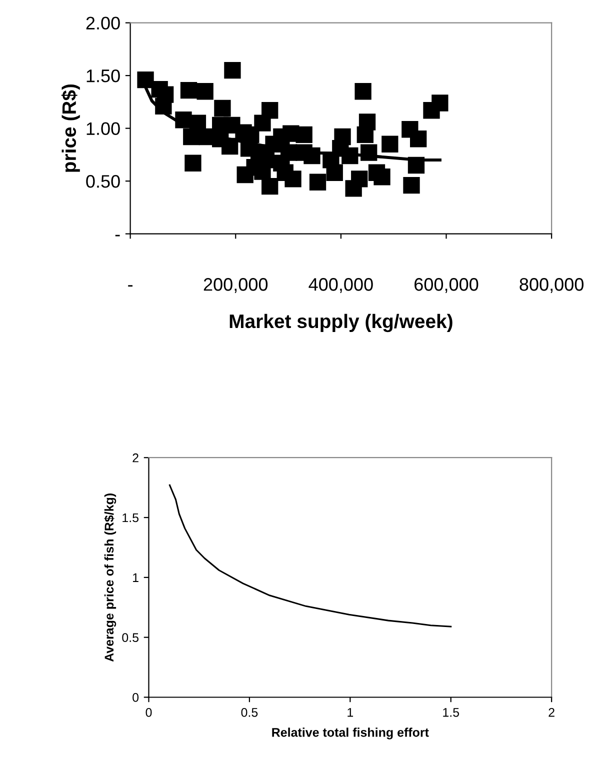 Image resolution: width=595 pixels, height=773 pixels. What do you see at coordinates (236, 285) in the screenshot?
I see `x-tick-label: 200,000` at bounding box center [236, 285].